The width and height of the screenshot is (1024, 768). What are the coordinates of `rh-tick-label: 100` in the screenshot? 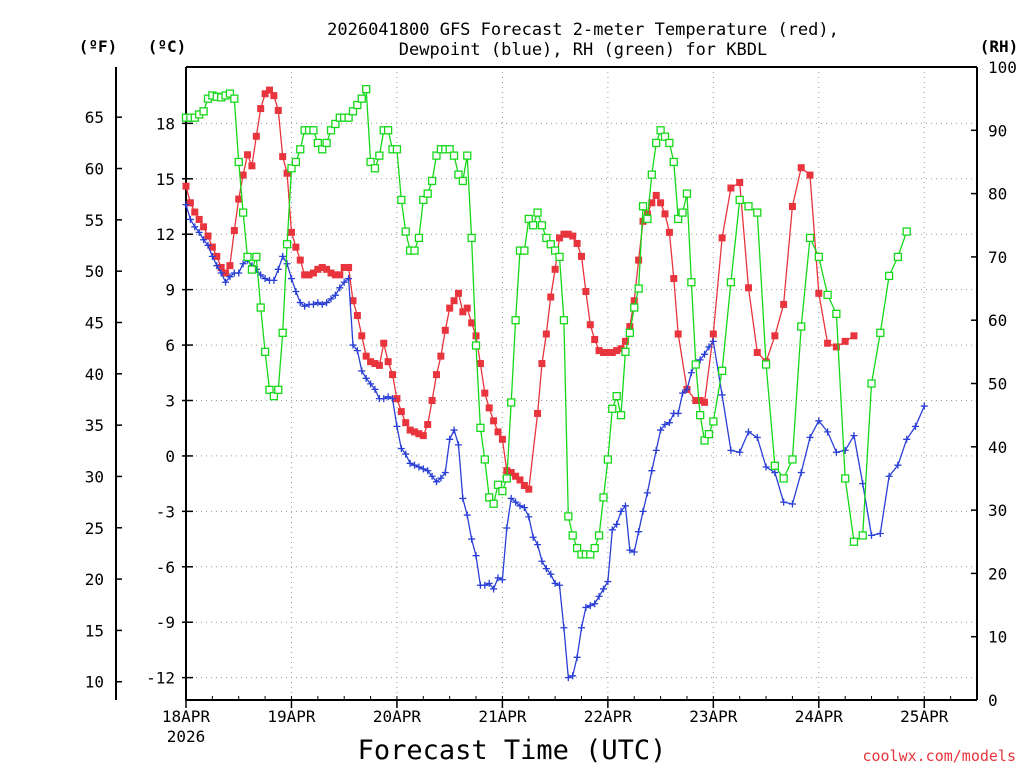 It's located at (1002, 67).